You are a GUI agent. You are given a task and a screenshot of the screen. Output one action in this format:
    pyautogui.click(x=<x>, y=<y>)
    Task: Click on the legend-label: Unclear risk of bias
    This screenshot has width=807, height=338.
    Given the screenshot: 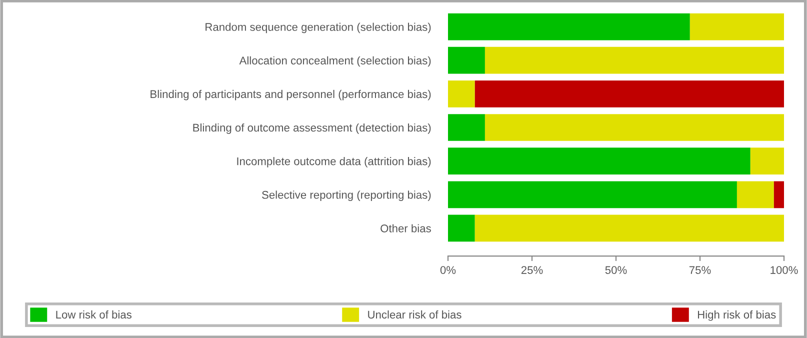 What is the action you would take?
    pyautogui.click(x=415, y=314)
    